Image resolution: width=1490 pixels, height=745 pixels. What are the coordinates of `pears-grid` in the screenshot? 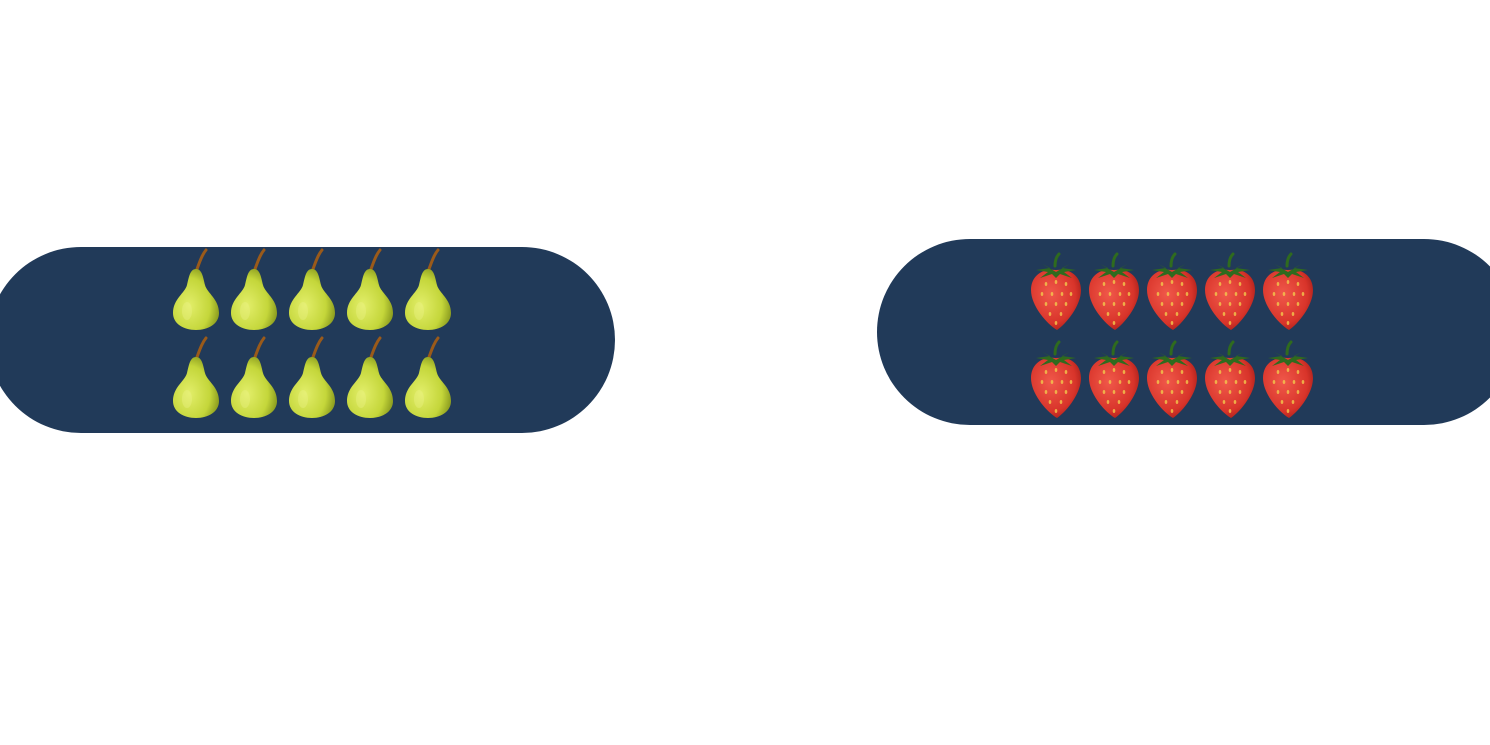 It's located at (312, 333).